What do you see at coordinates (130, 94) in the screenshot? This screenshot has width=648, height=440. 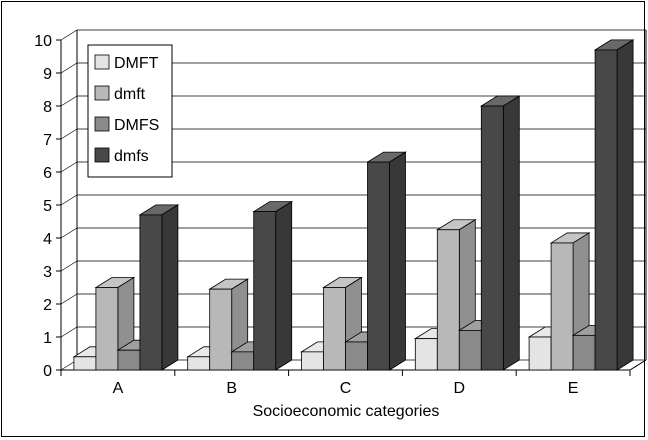 I see `legend-label: dmft` at bounding box center [130, 94].